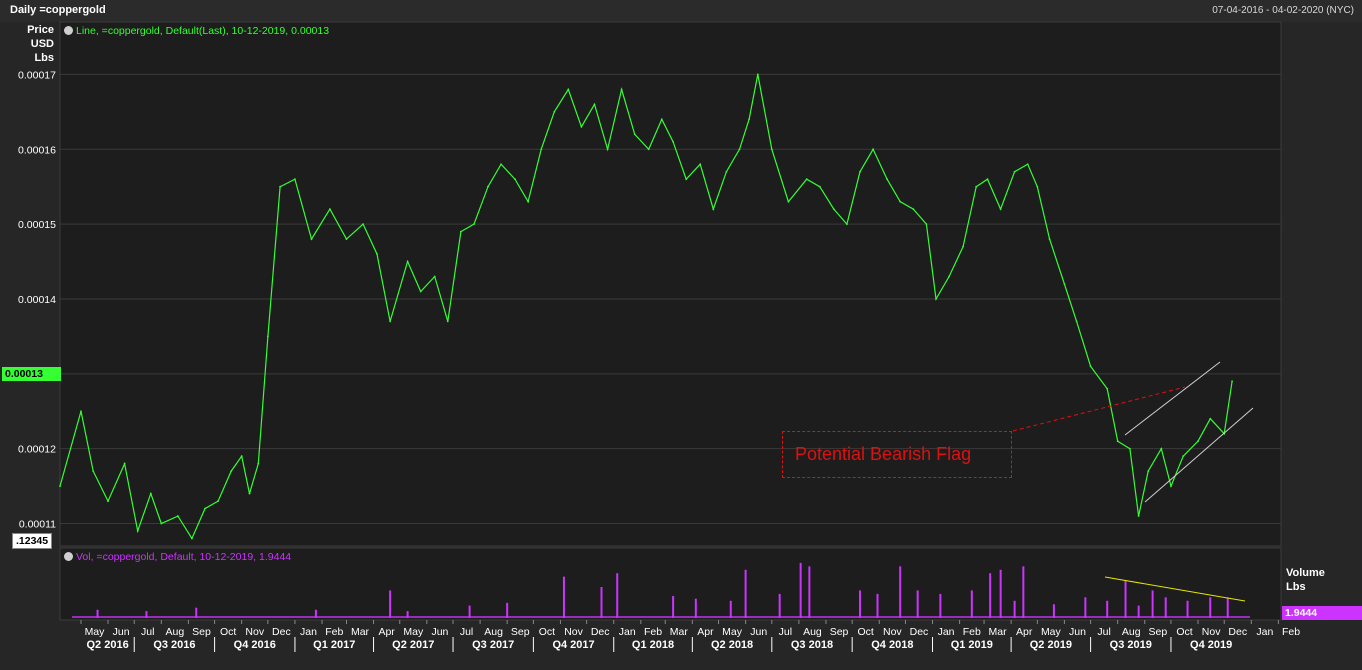 The width and height of the screenshot is (1362, 670). I want to click on x-month-label: Jul, so click(147, 632).